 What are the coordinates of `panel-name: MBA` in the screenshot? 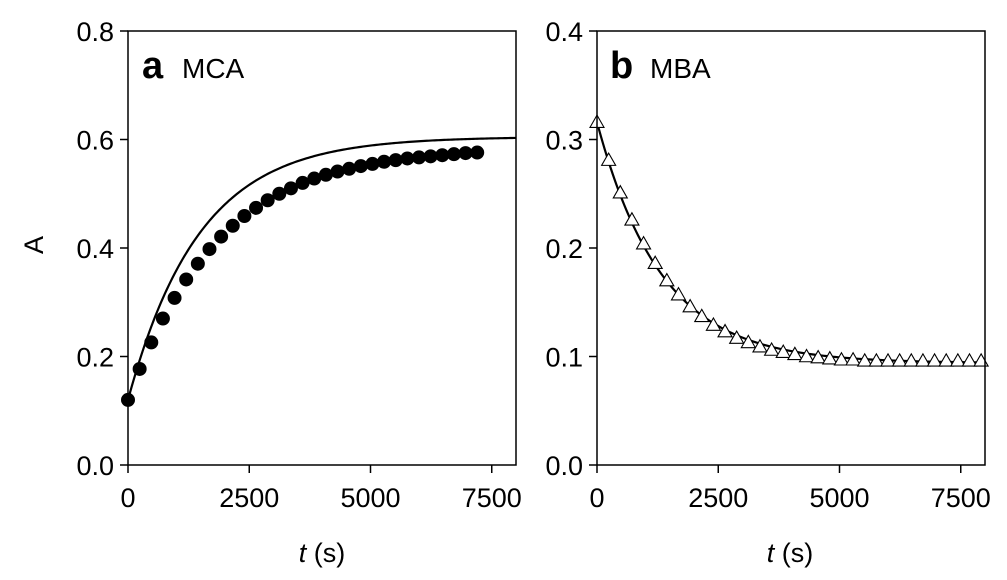 It's located at (680, 68).